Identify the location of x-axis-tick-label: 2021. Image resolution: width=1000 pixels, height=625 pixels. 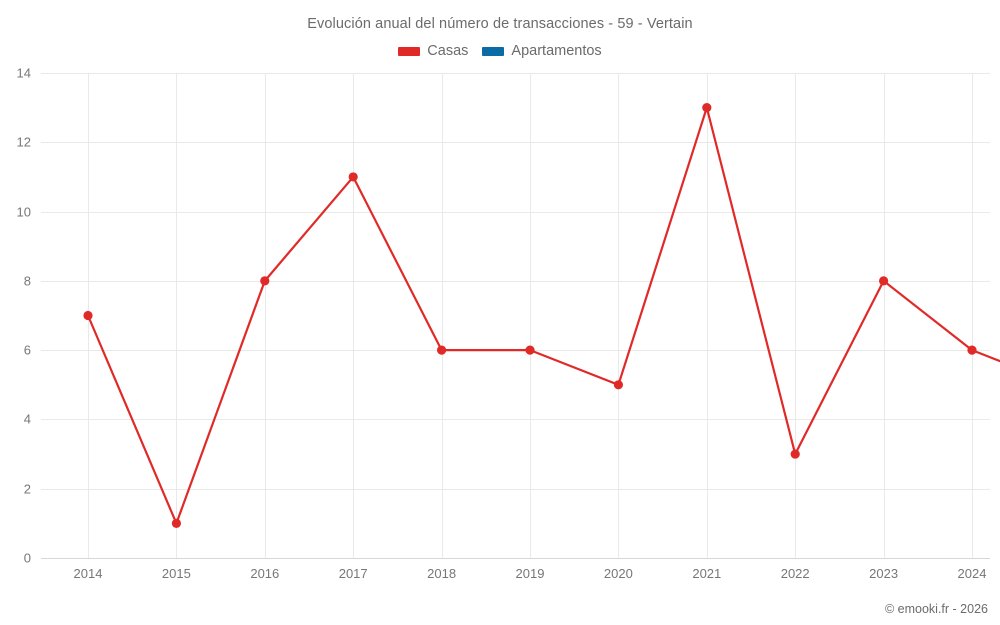
(707, 573).